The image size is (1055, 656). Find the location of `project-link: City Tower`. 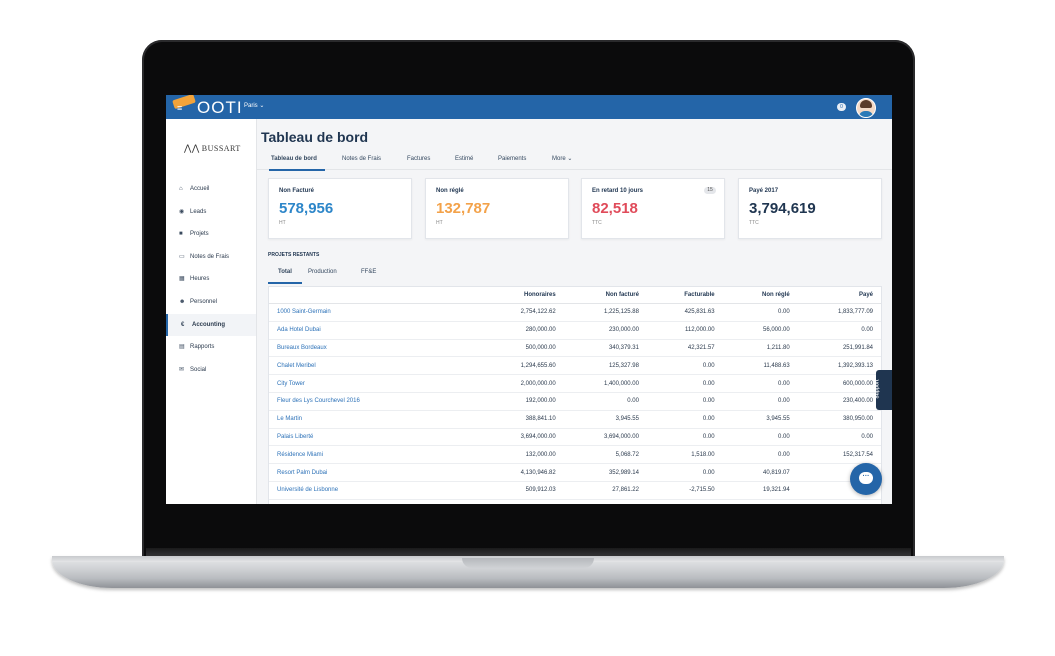

project-link: City Tower is located at coordinates (372, 383).